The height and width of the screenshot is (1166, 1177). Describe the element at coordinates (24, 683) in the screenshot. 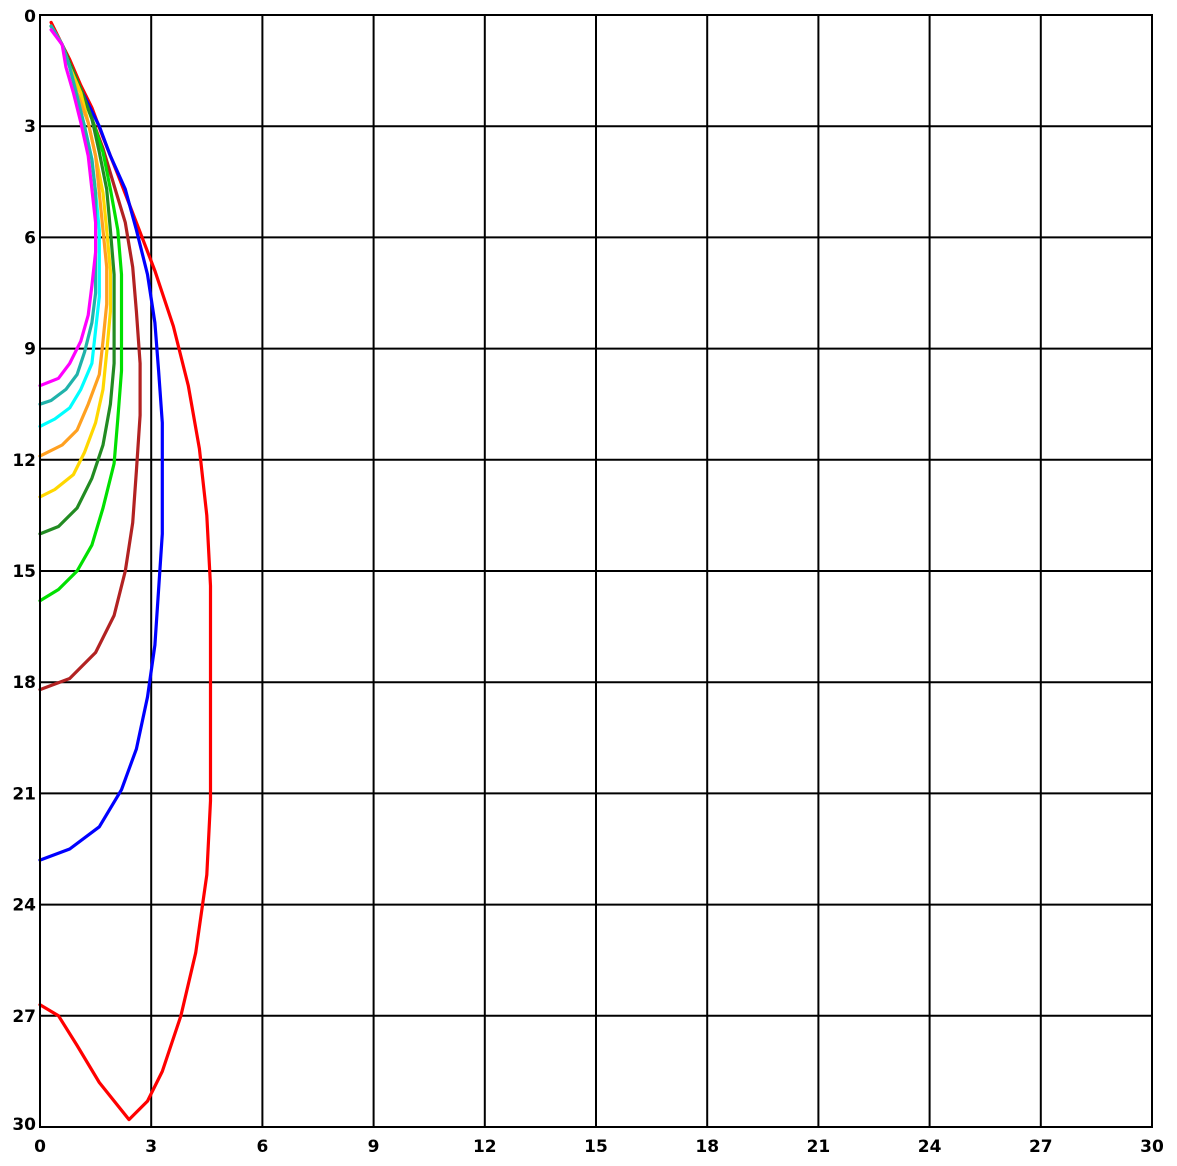

I see `y-tick-label: 18` at that location.